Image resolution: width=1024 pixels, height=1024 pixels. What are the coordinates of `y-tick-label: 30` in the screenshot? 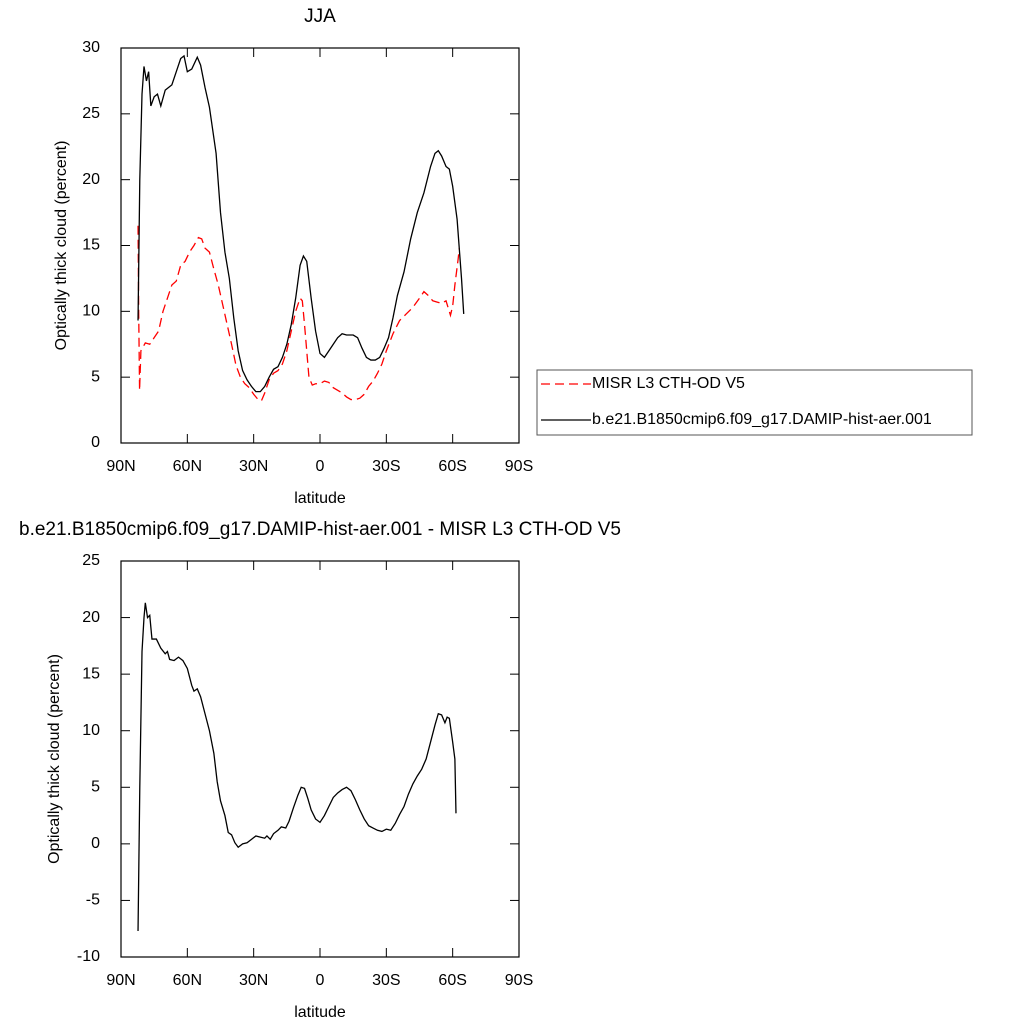 It's located at (91, 47).